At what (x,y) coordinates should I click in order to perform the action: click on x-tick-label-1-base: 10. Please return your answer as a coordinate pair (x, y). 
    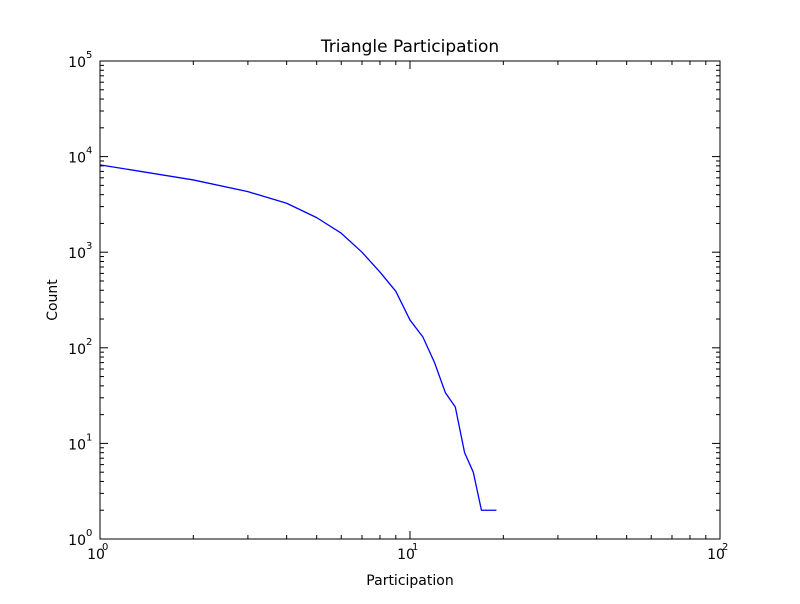
    Looking at the image, I should click on (406, 555).